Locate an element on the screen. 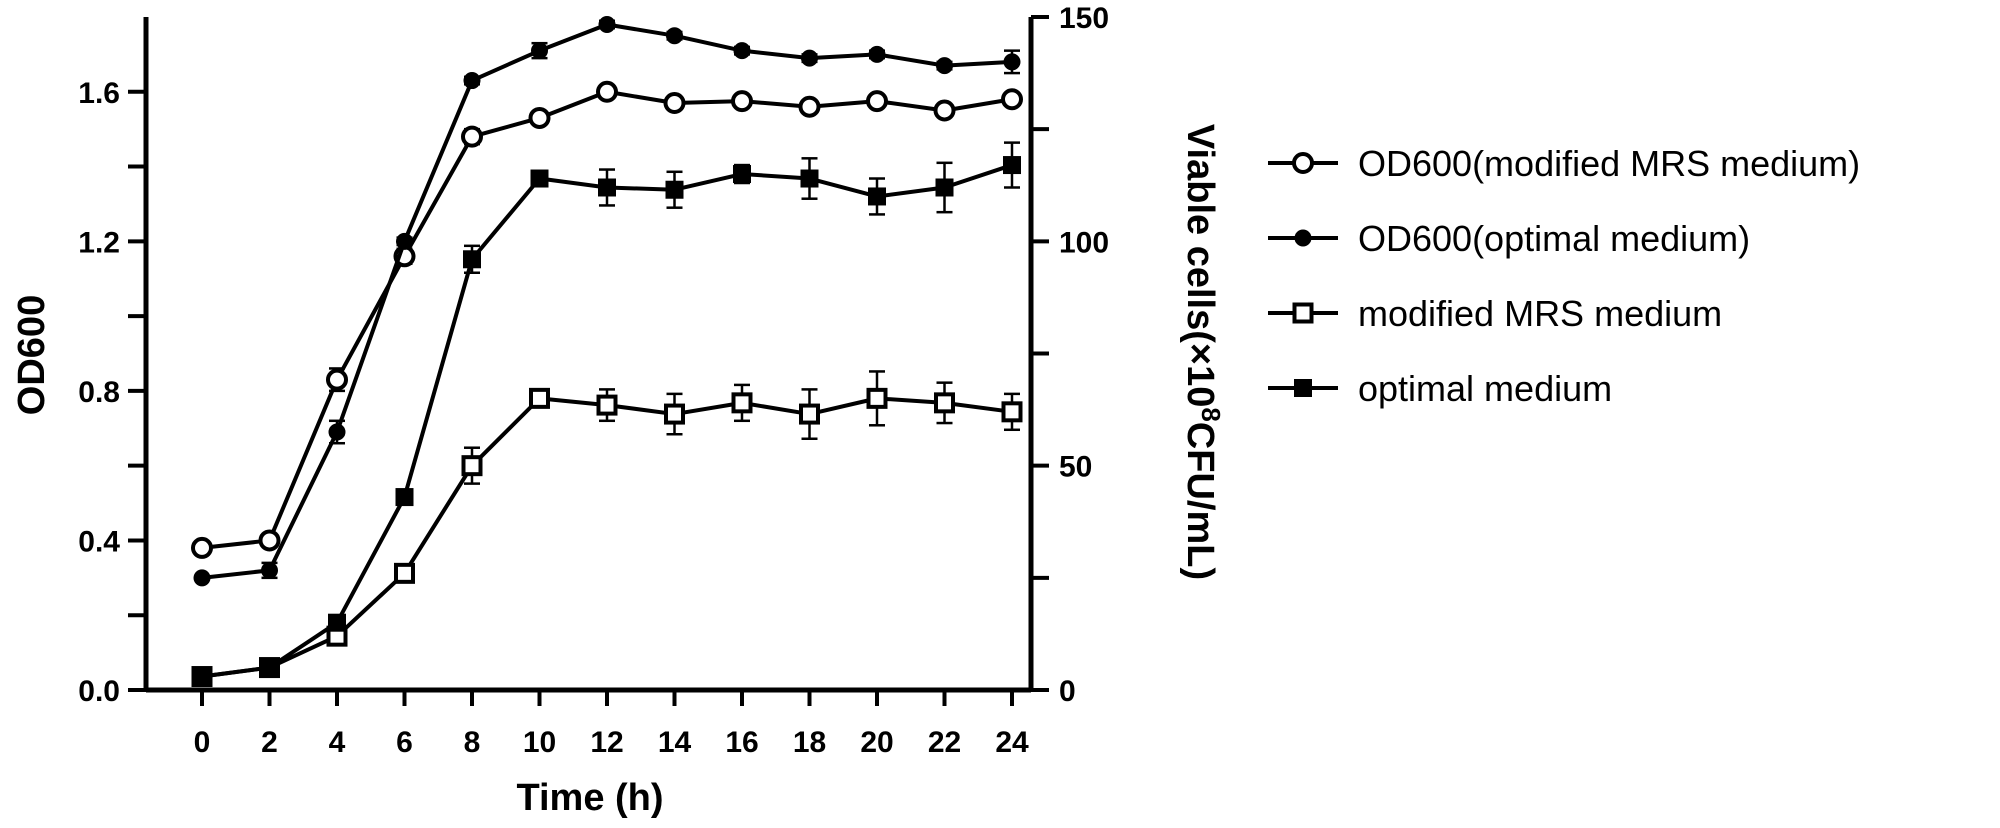 Image resolution: width=2000 pixels, height=828 pixels. legend-item: modified MRS medium is located at coordinates (1495, 313).